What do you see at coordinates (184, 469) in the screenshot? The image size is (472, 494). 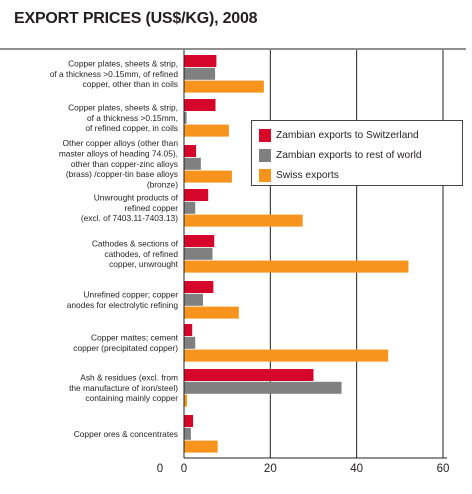 I see `x-tick-label: 0` at bounding box center [184, 469].